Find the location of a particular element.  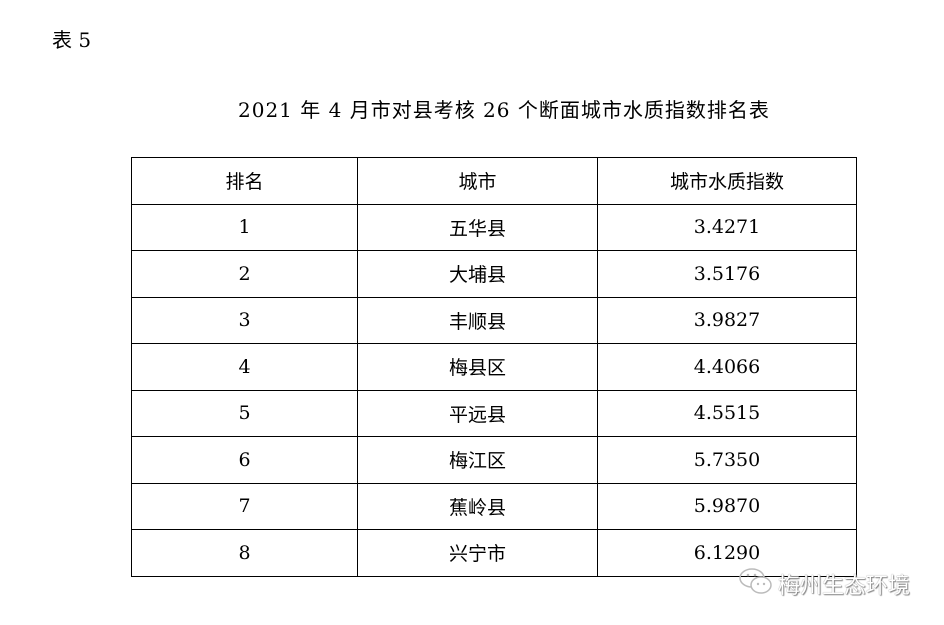

index-cell: 3.5176 is located at coordinates (727, 274).